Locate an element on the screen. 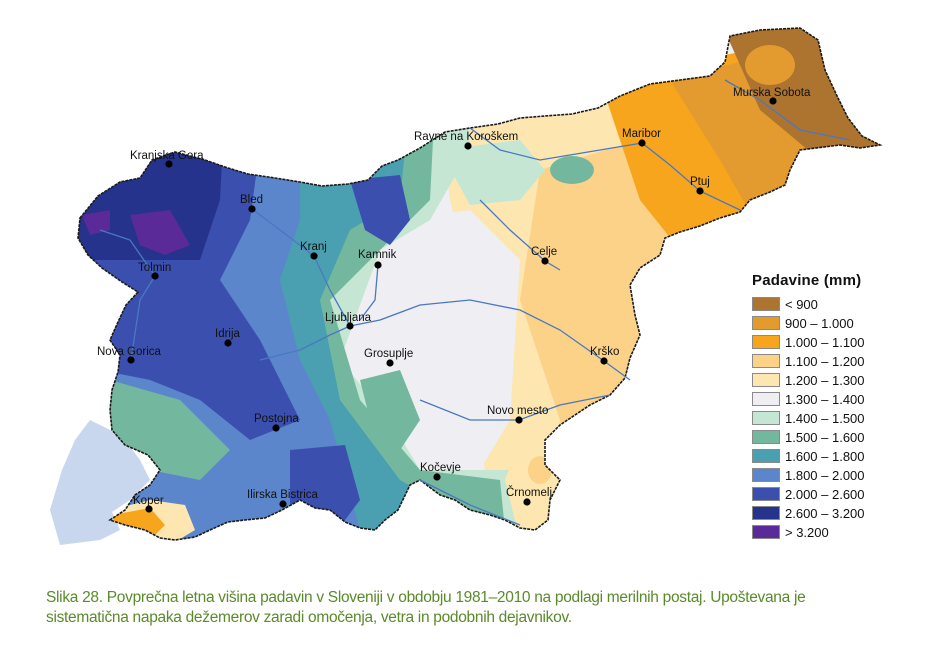 The height and width of the screenshot is (656, 940). city-marker: Novo mesto is located at coordinates (517, 414).